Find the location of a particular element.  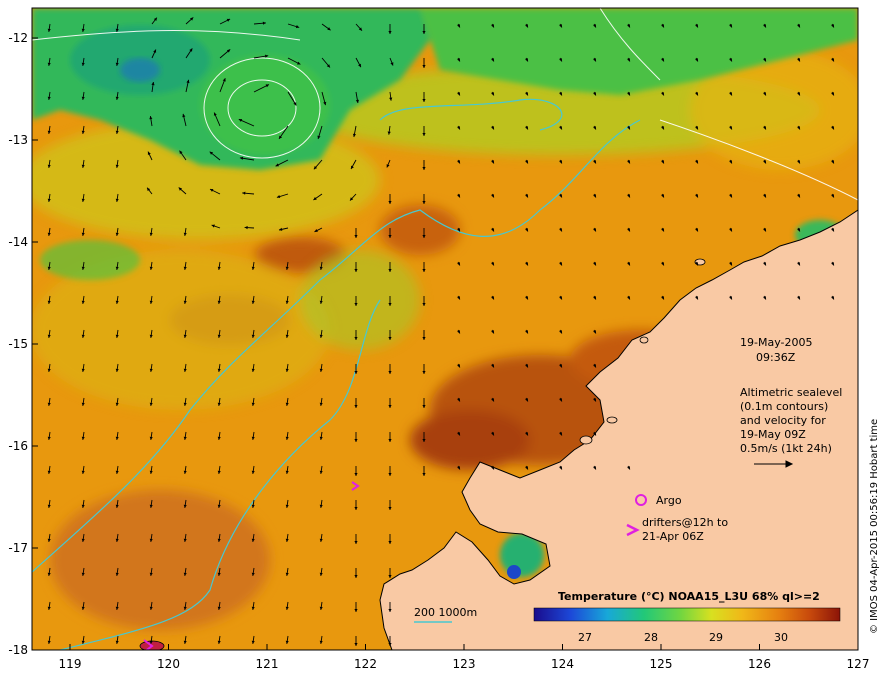

svg-text: Altimetric sealevel is located at coordinates (791, 392).